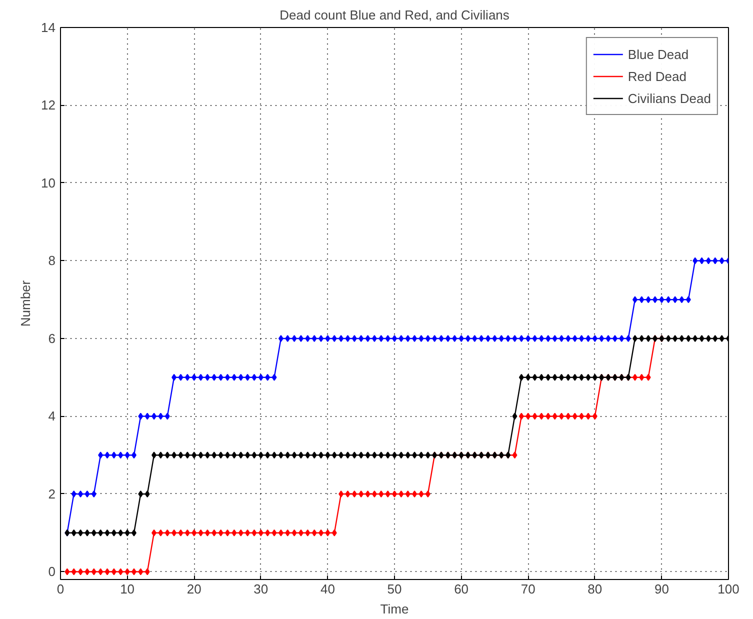 The height and width of the screenshot is (619, 753). Describe the element at coordinates (395, 15) in the screenshot. I see `chart-title: Dead count Blue and Red, and Civilians` at that location.